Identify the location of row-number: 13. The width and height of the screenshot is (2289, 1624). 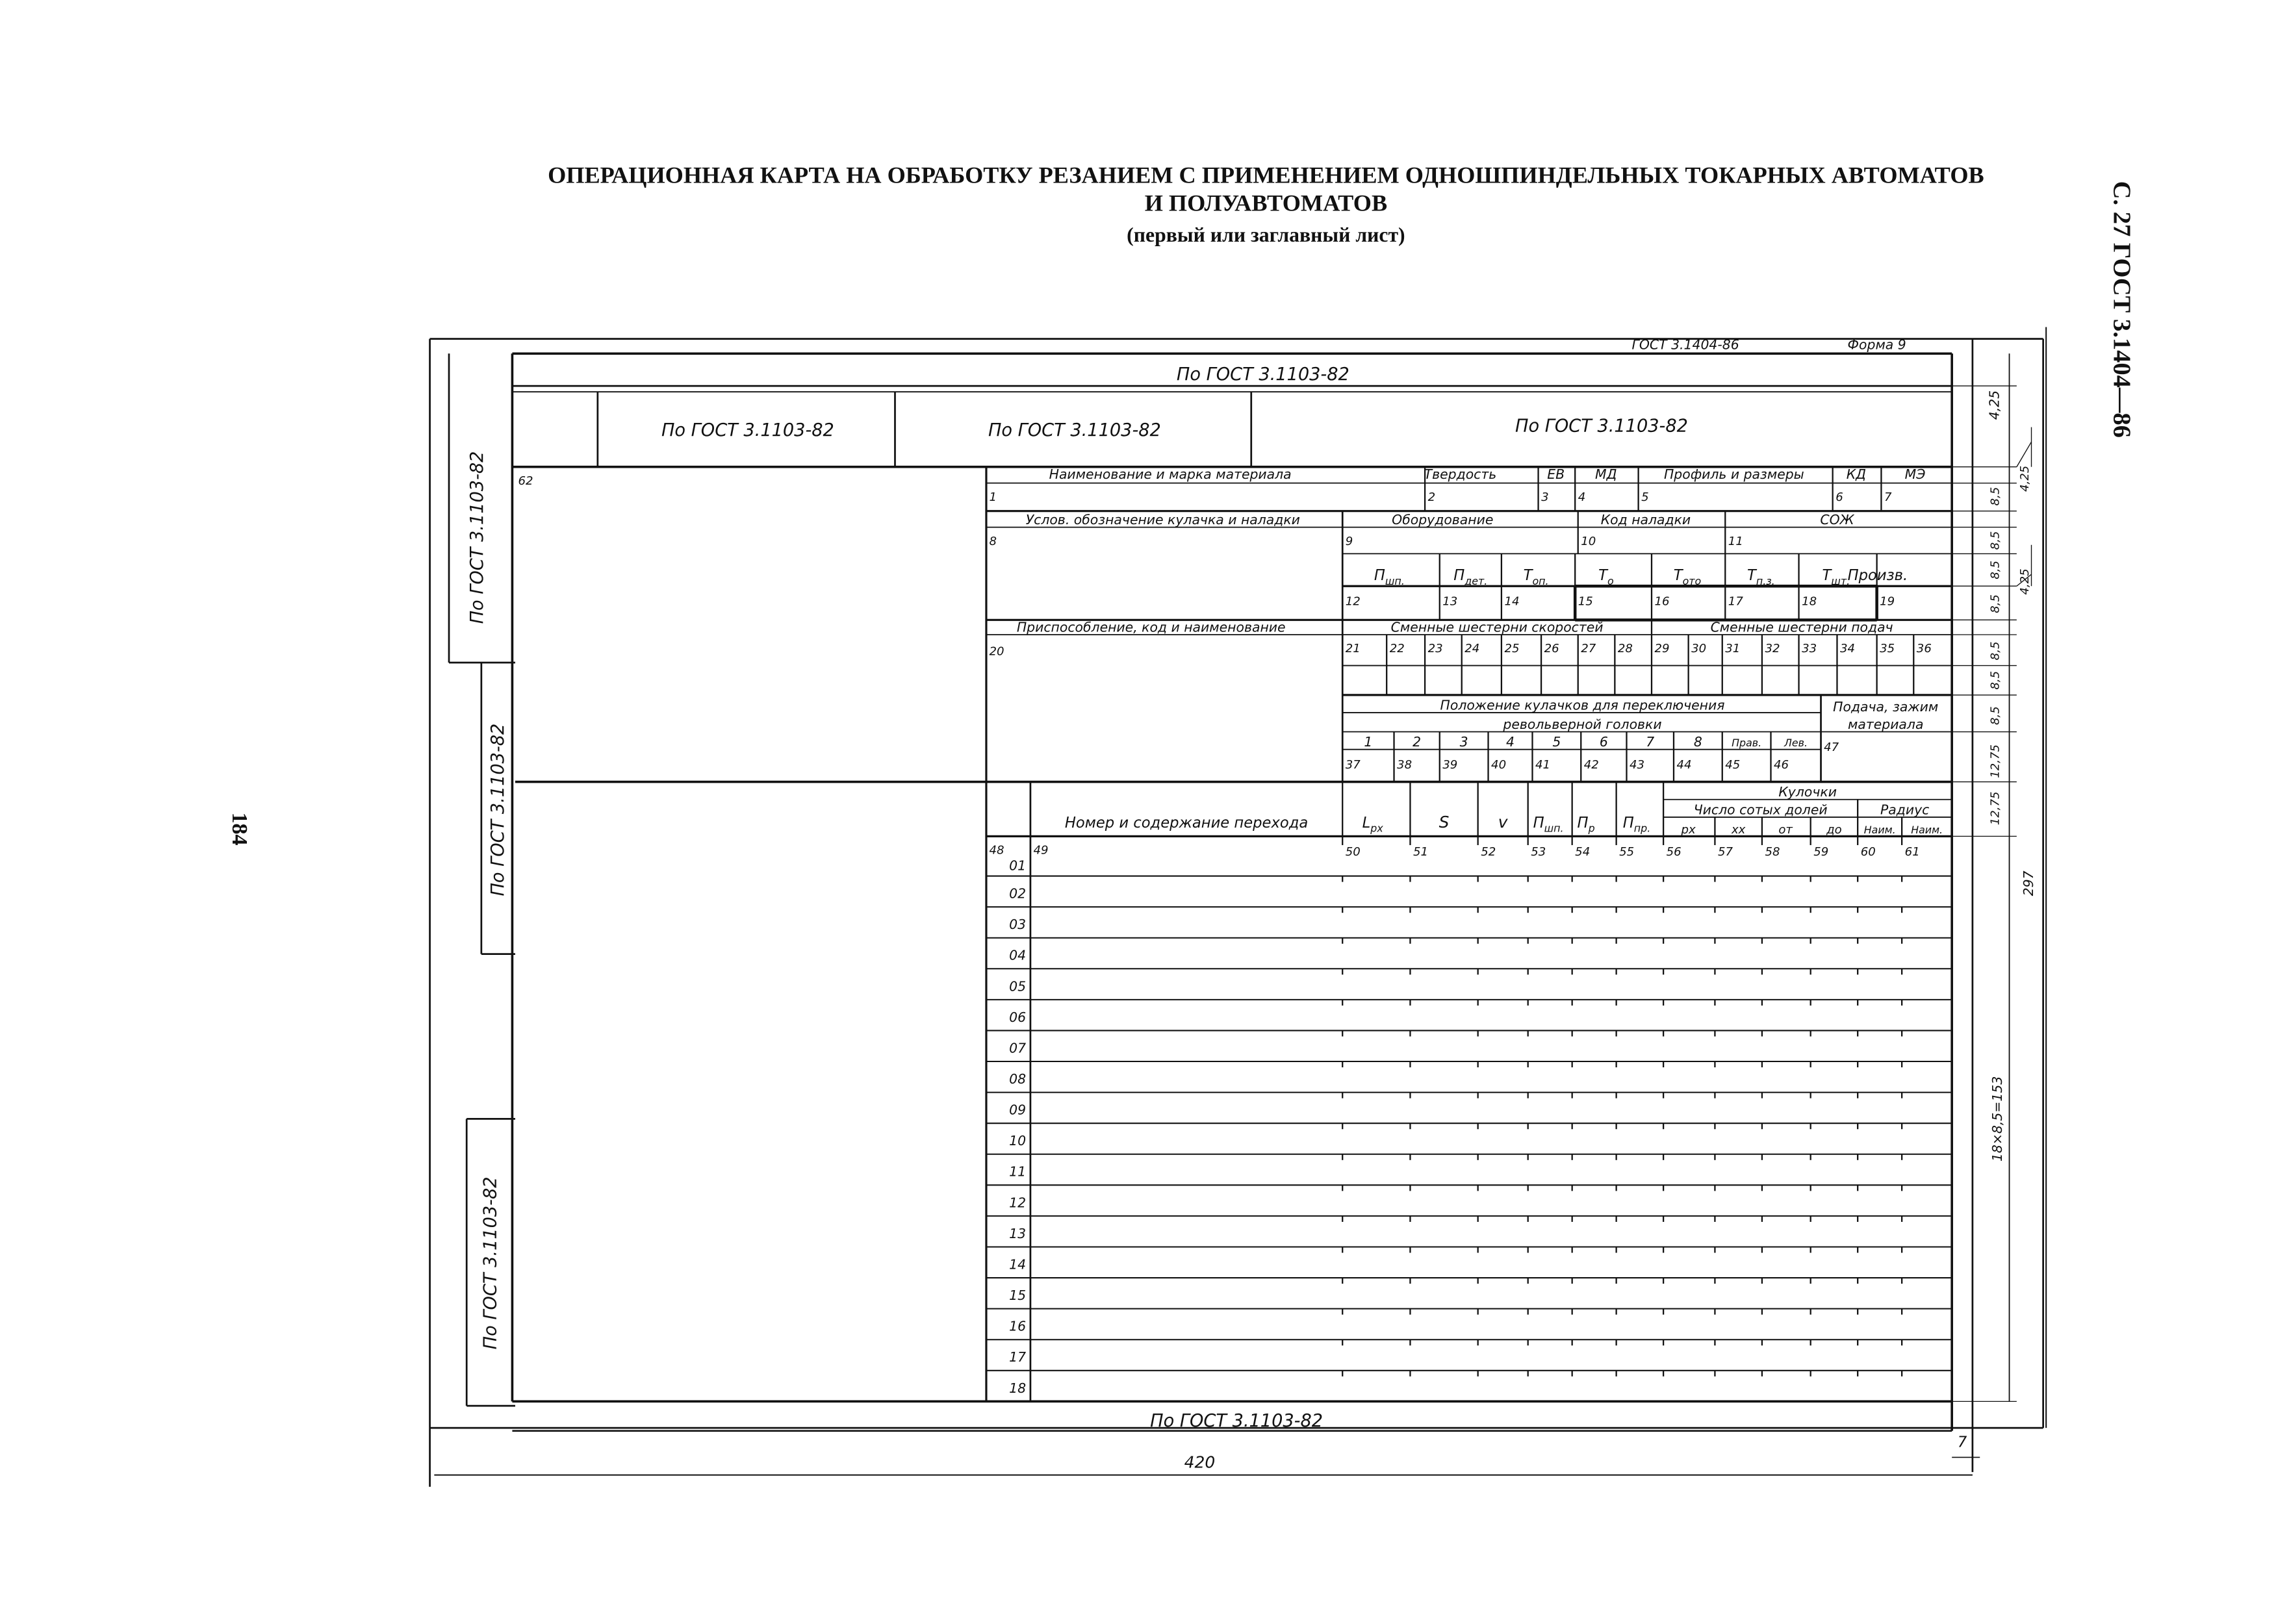
(1017, 1233).